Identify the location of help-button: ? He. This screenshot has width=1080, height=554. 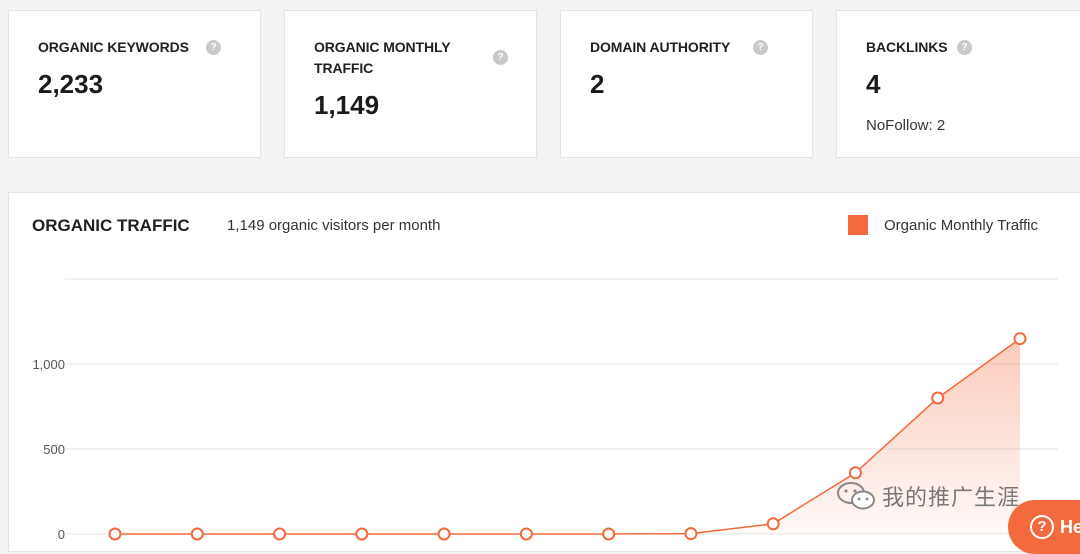
(1044, 527).